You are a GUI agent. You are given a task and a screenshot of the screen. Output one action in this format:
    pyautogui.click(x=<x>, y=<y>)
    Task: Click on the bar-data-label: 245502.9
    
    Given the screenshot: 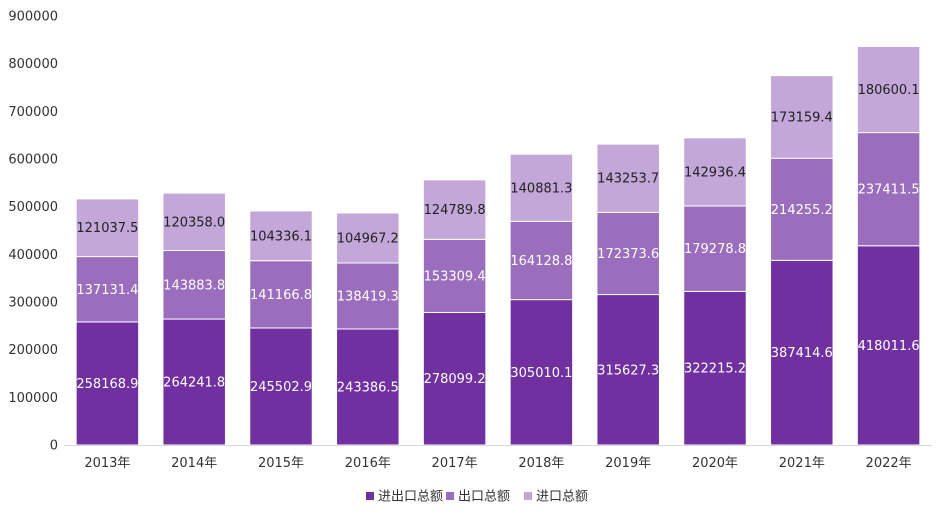 What is the action you would take?
    pyautogui.click(x=281, y=387)
    